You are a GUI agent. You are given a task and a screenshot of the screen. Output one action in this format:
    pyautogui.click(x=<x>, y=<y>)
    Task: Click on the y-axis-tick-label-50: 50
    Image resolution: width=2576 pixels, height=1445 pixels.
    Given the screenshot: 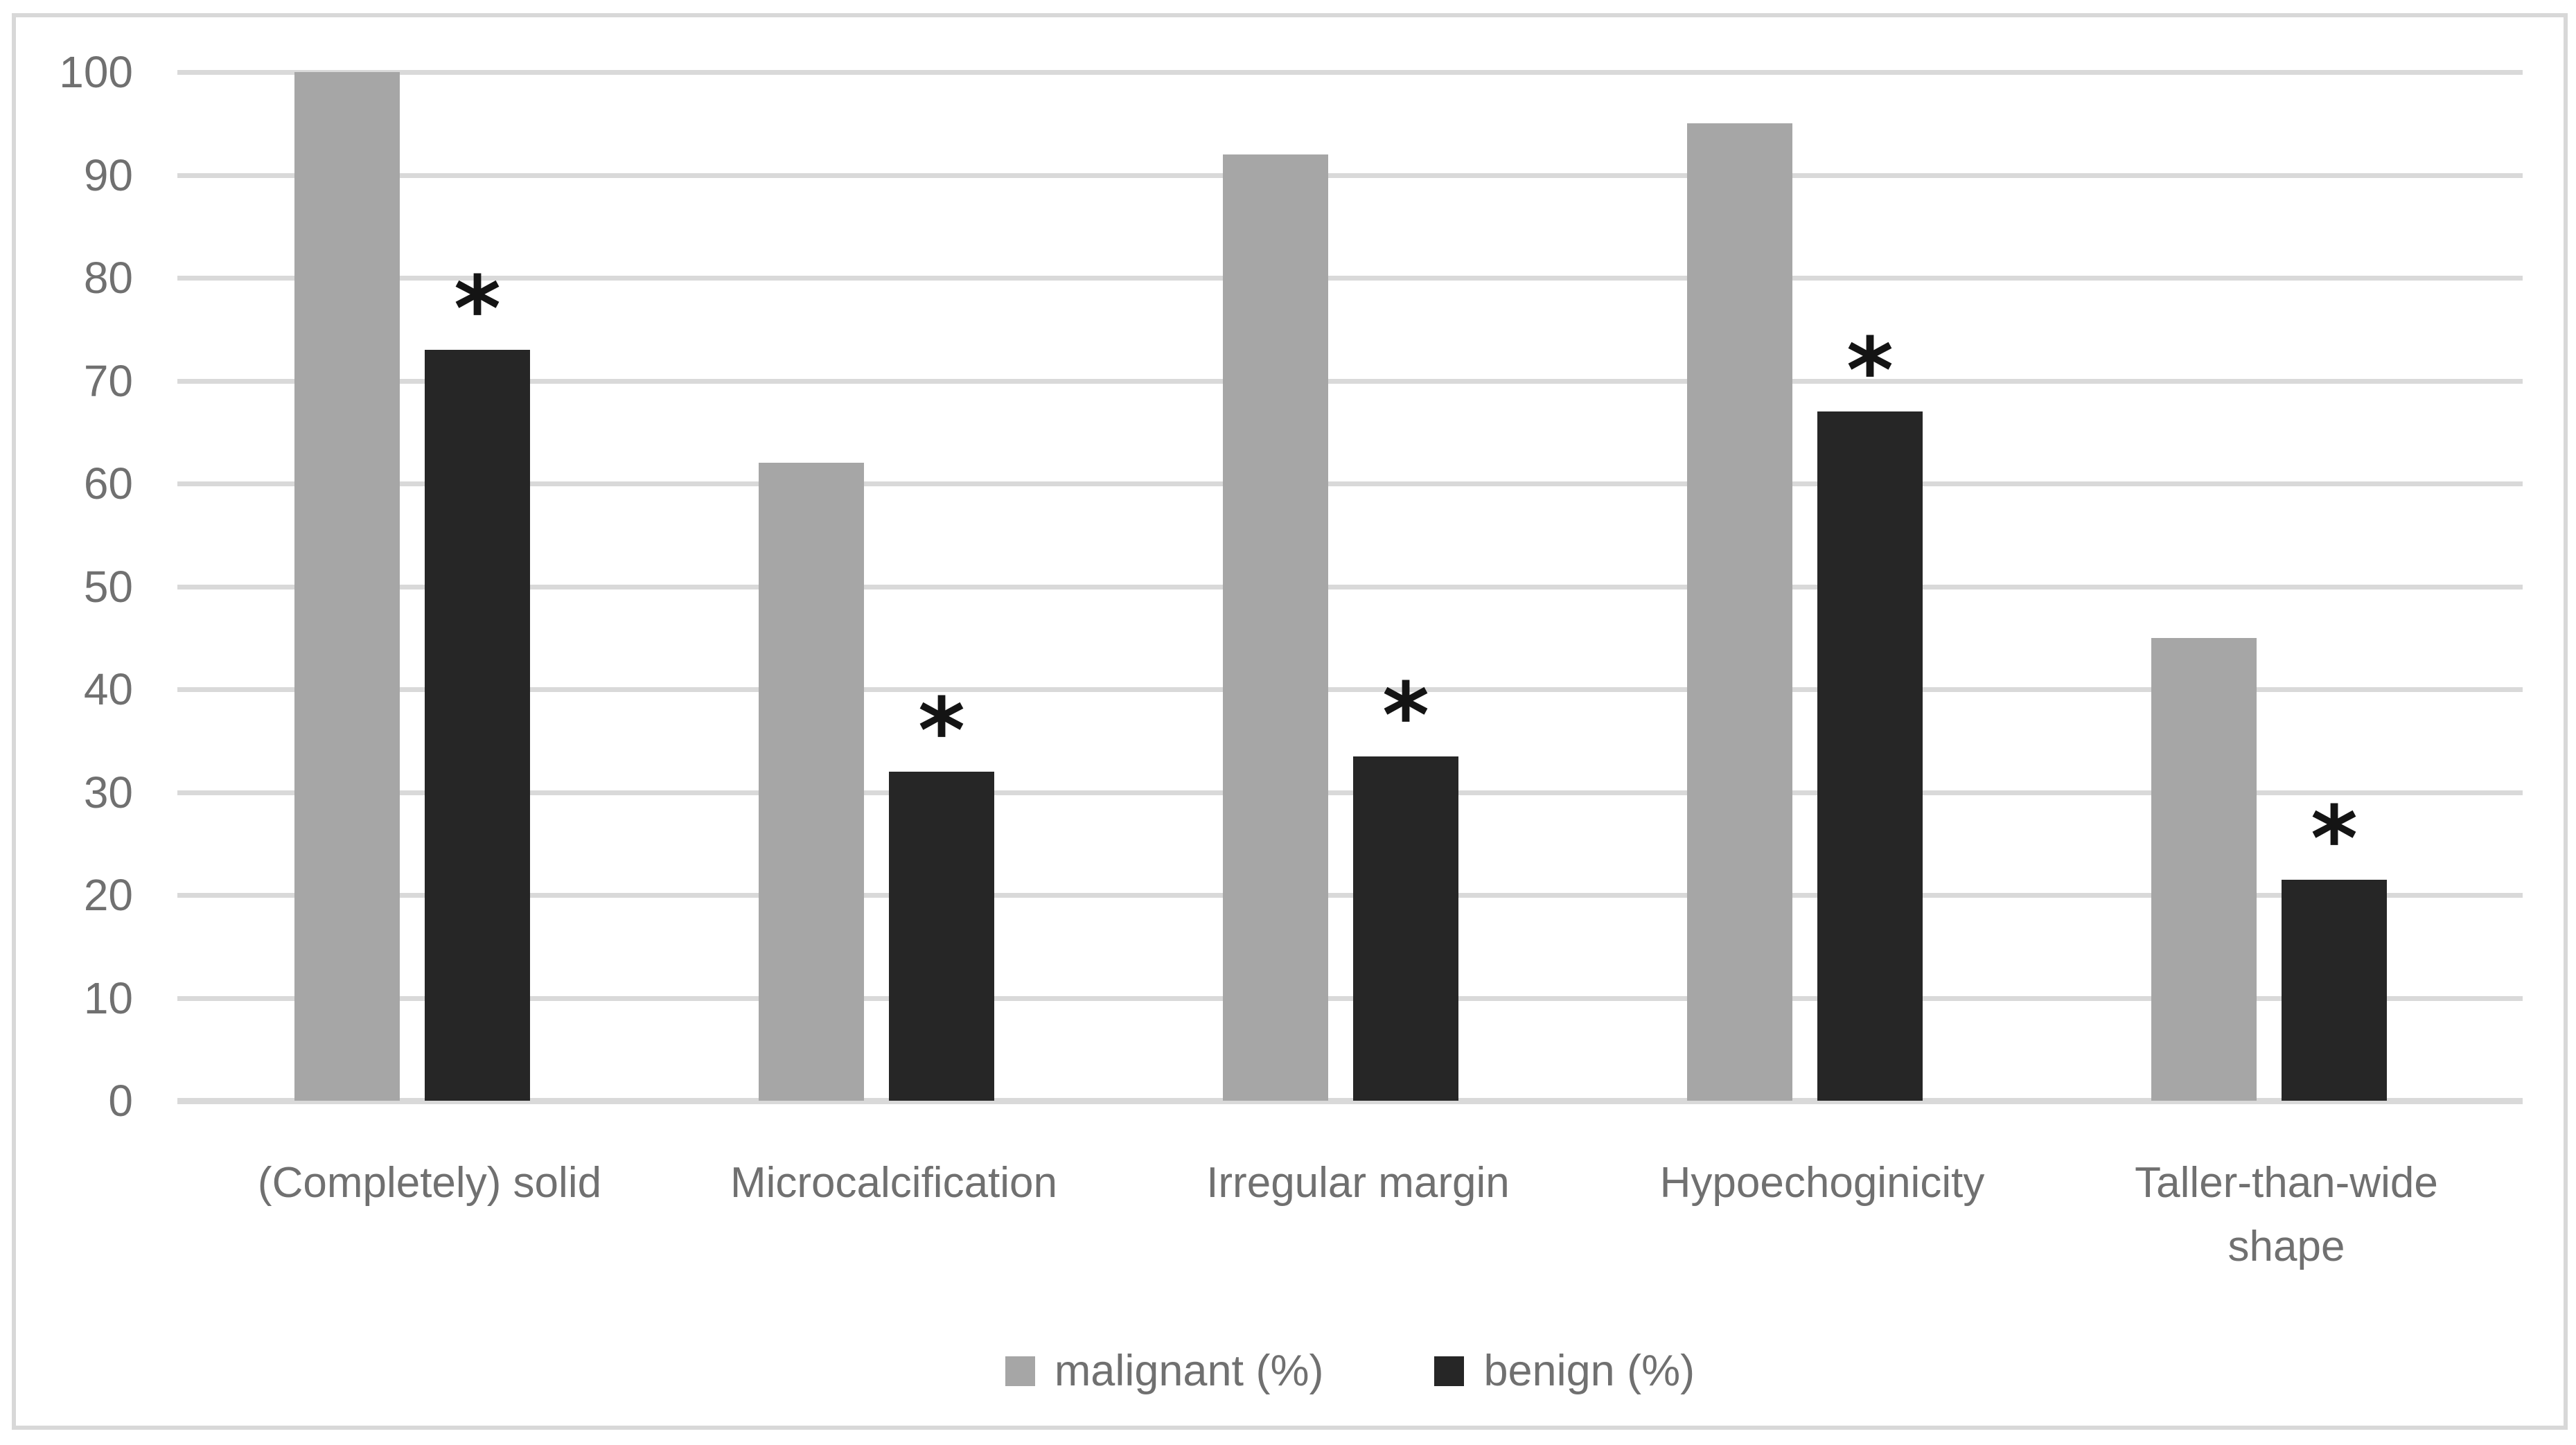 What is the action you would take?
    pyautogui.click(x=108, y=587)
    